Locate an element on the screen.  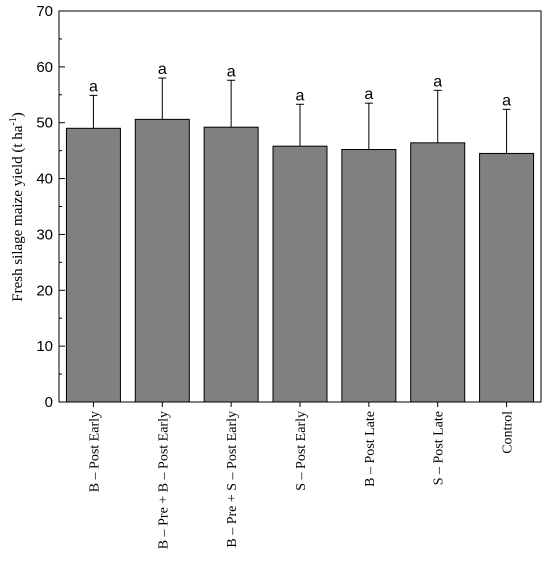
y-tick-label: 20 is located at coordinates (44, 290).